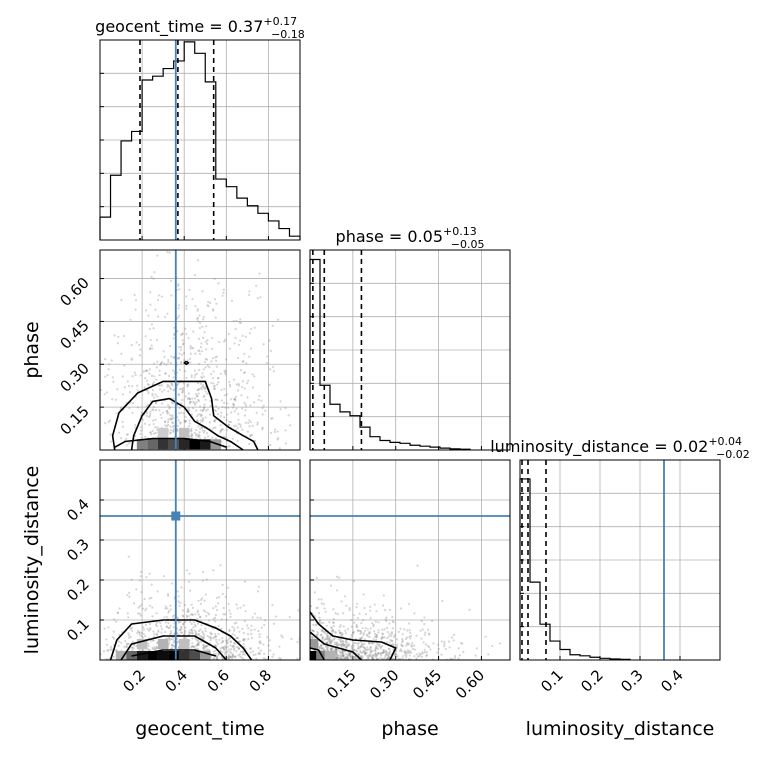 The width and height of the screenshot is (760, 760). Describe the element at coordinates (184, 432) in the screenshot. I see `density-cell` at that location.